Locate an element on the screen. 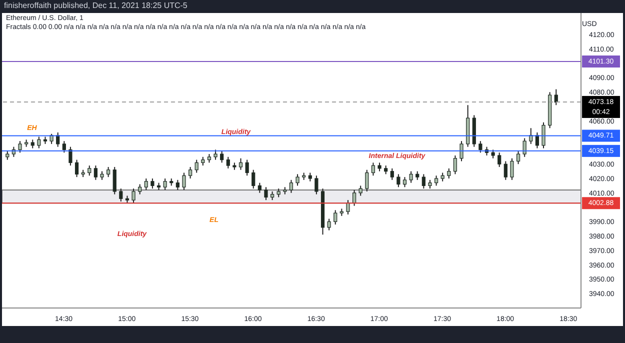 This screenshot has width=625, height=343. text: finisheroffaith published, Dec 11, 2021 18:25 UTC-5 is located at coordinates (96, 5).